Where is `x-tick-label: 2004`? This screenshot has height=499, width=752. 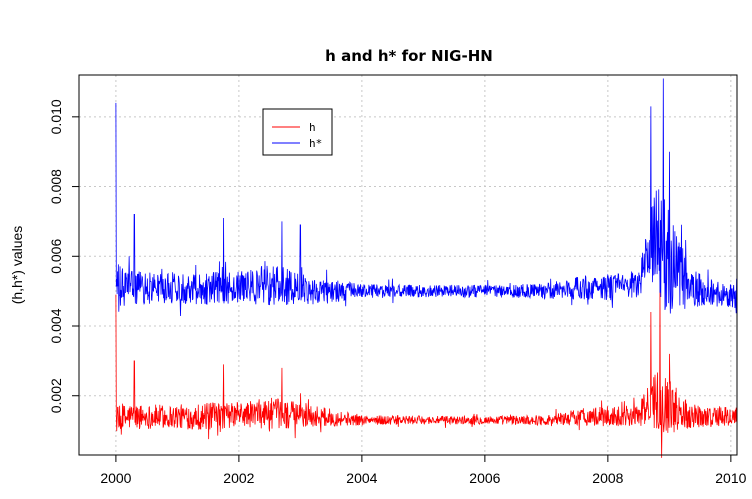
x-tick-label: 2004 is located at coordinates (361, 478).